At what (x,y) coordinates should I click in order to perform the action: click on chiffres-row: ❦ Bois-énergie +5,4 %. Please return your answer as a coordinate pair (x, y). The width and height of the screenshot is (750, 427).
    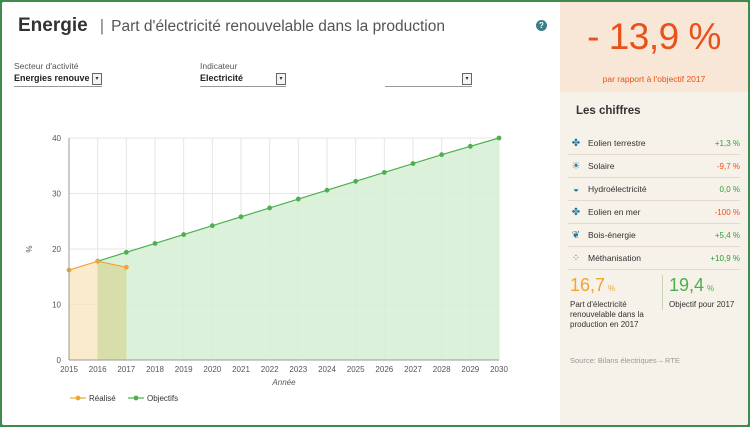
    Looking at the image, I should click on (654, 235).